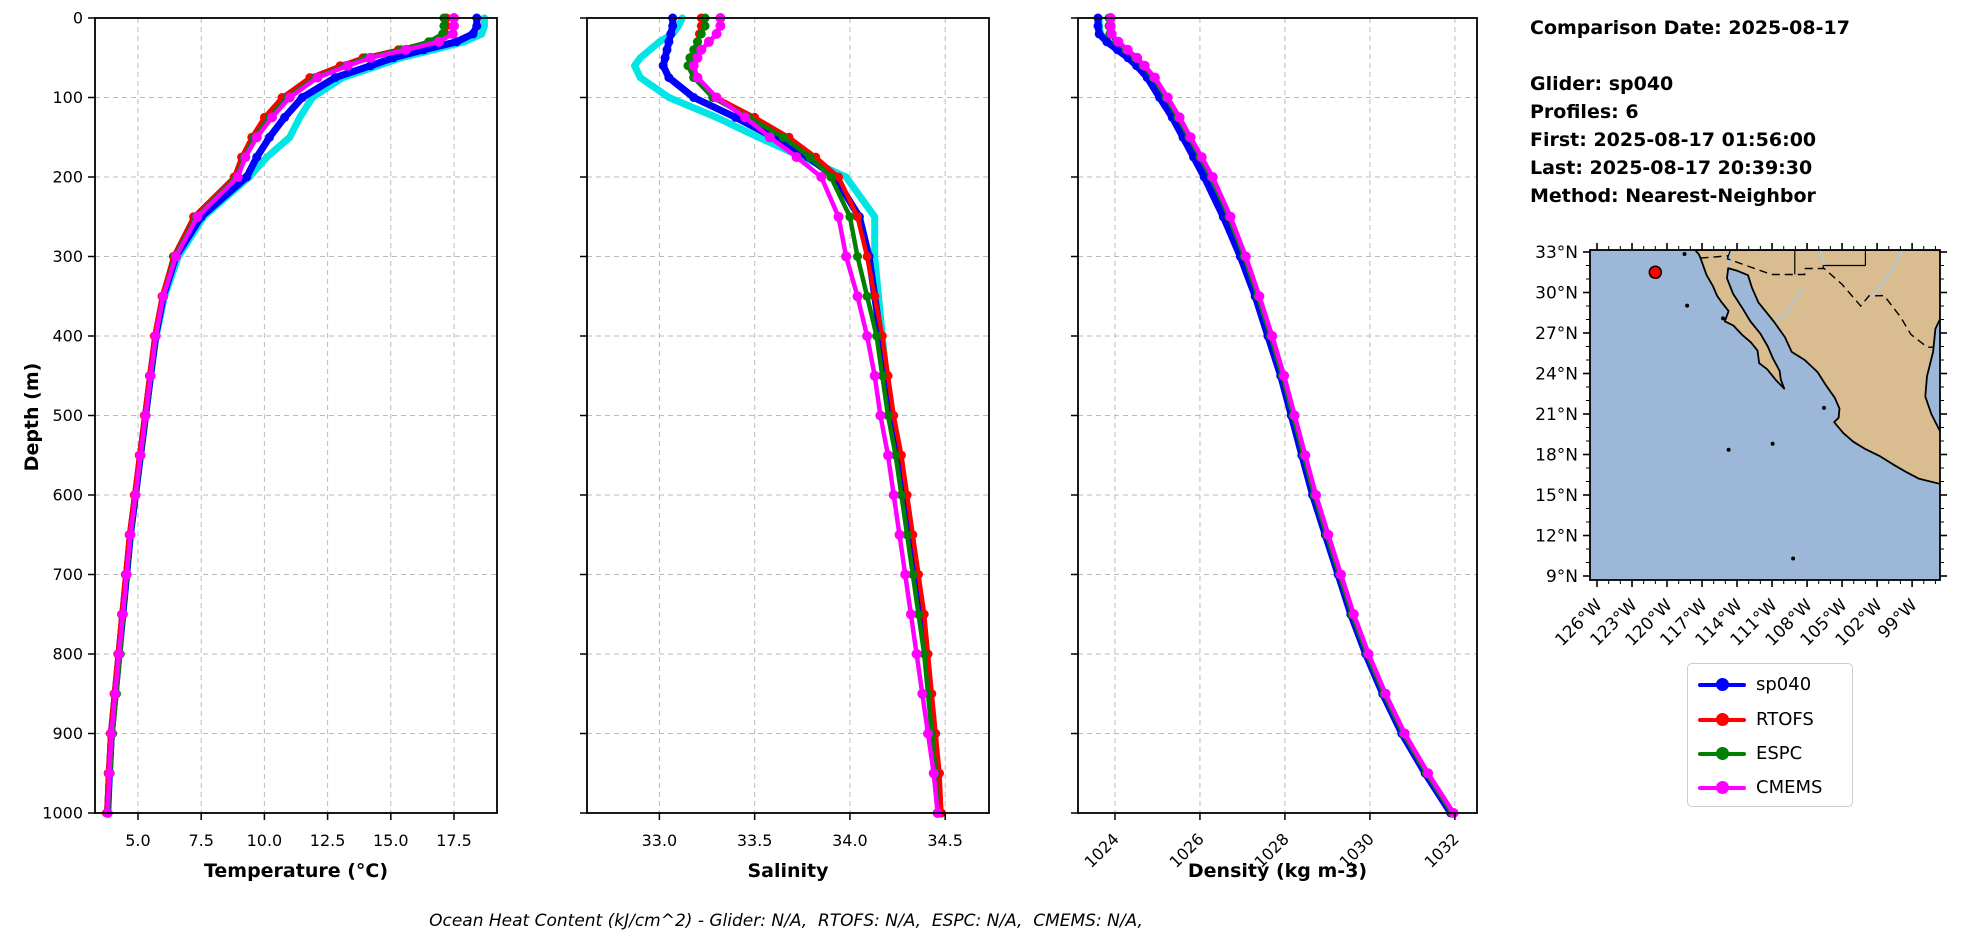 The width and height of the screenshot is (1978, 934). Describe the element at coordinates (1779, 753) in the screenshot. I see `legend-label: ESPC` at that location.